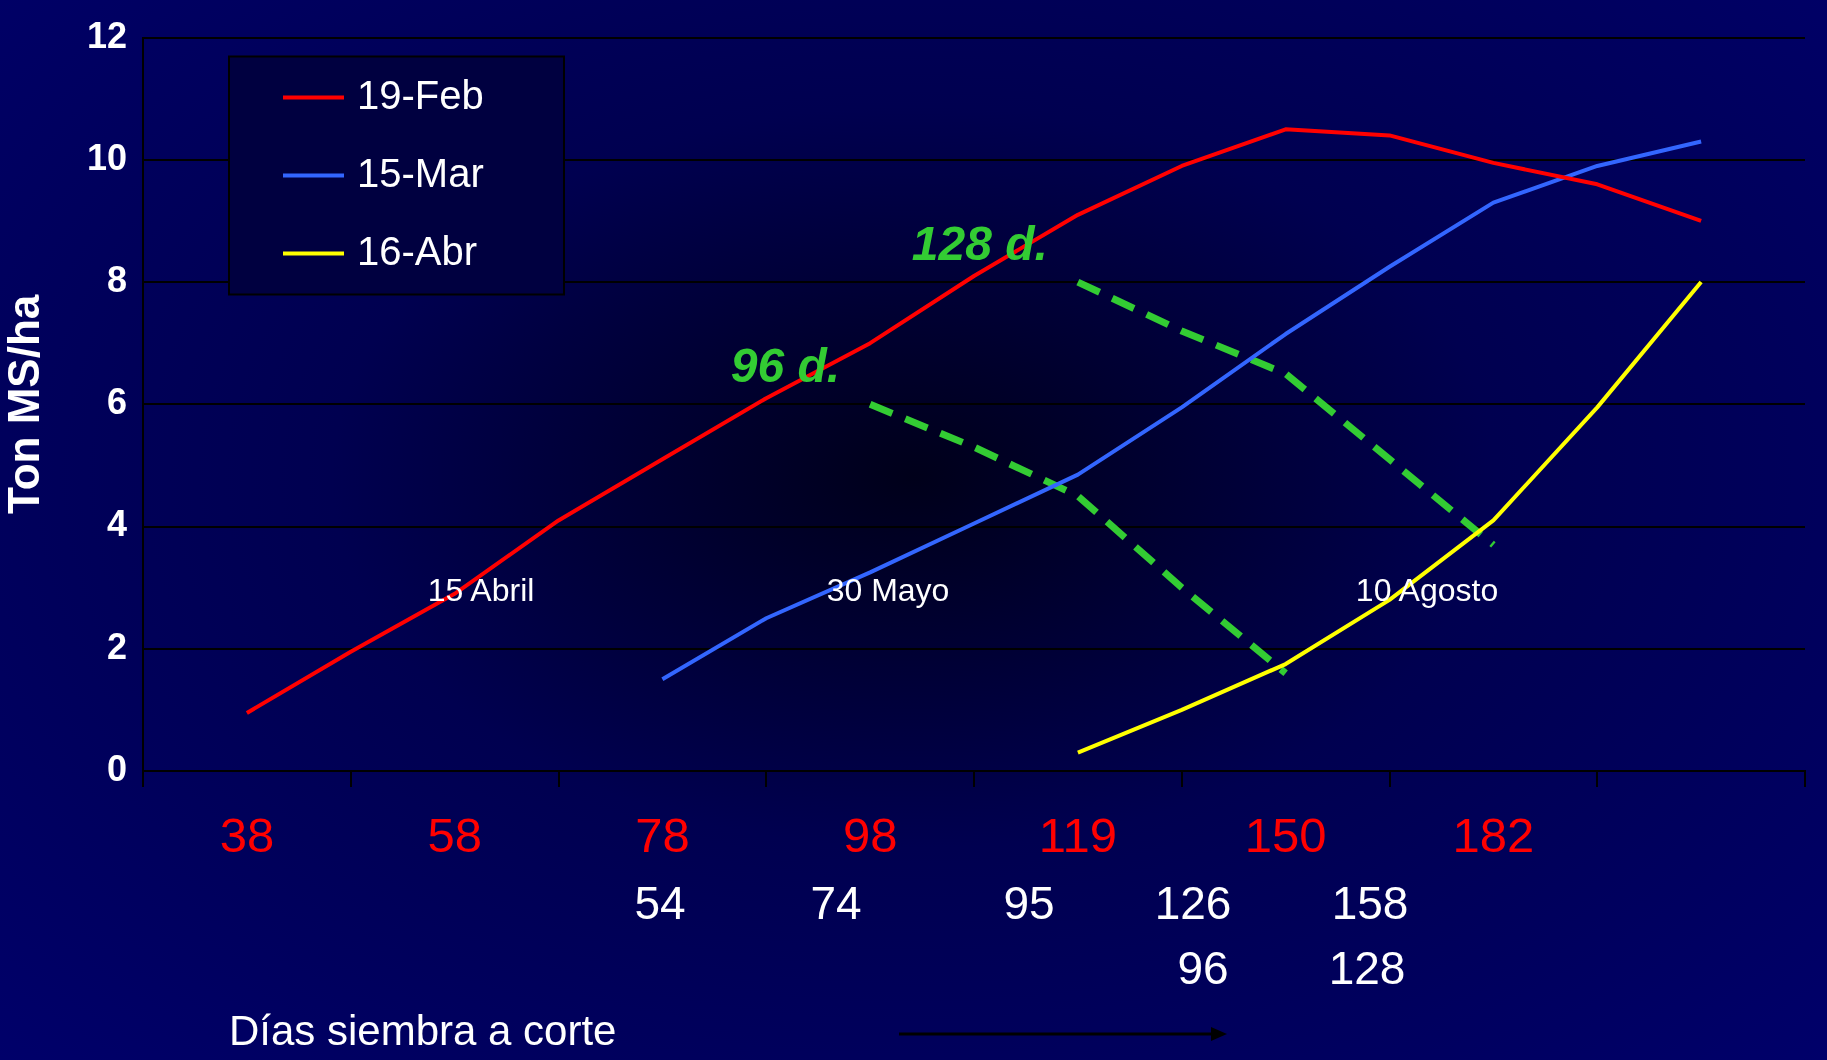 Image resolution: width=1827 pixels, height=1060 pixels. What do you see at coordinates (836, 902) in the screenshot?
I see `text: 74` at bounding box center [836, 902].